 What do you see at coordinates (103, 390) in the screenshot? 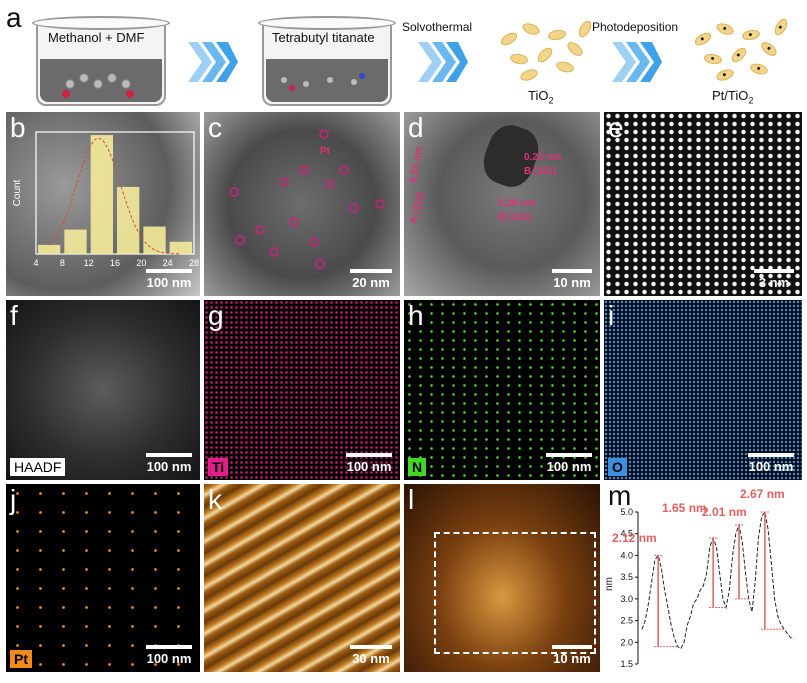
I see `panel-f-haadf: HAADF 100 nm` at bounding box center [103, 390].